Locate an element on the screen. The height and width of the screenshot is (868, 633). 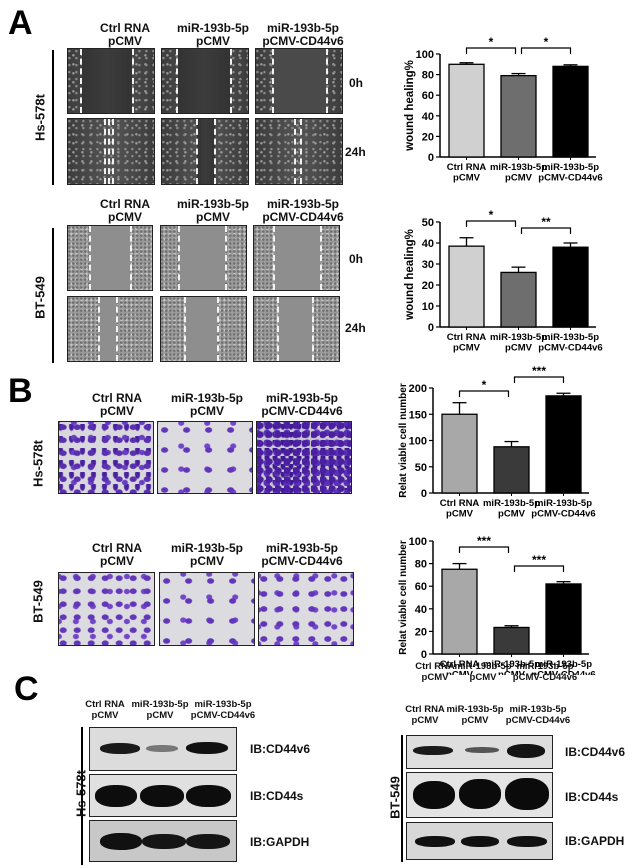
blot-bt549-gapdh is located at coordinates (479, 841).